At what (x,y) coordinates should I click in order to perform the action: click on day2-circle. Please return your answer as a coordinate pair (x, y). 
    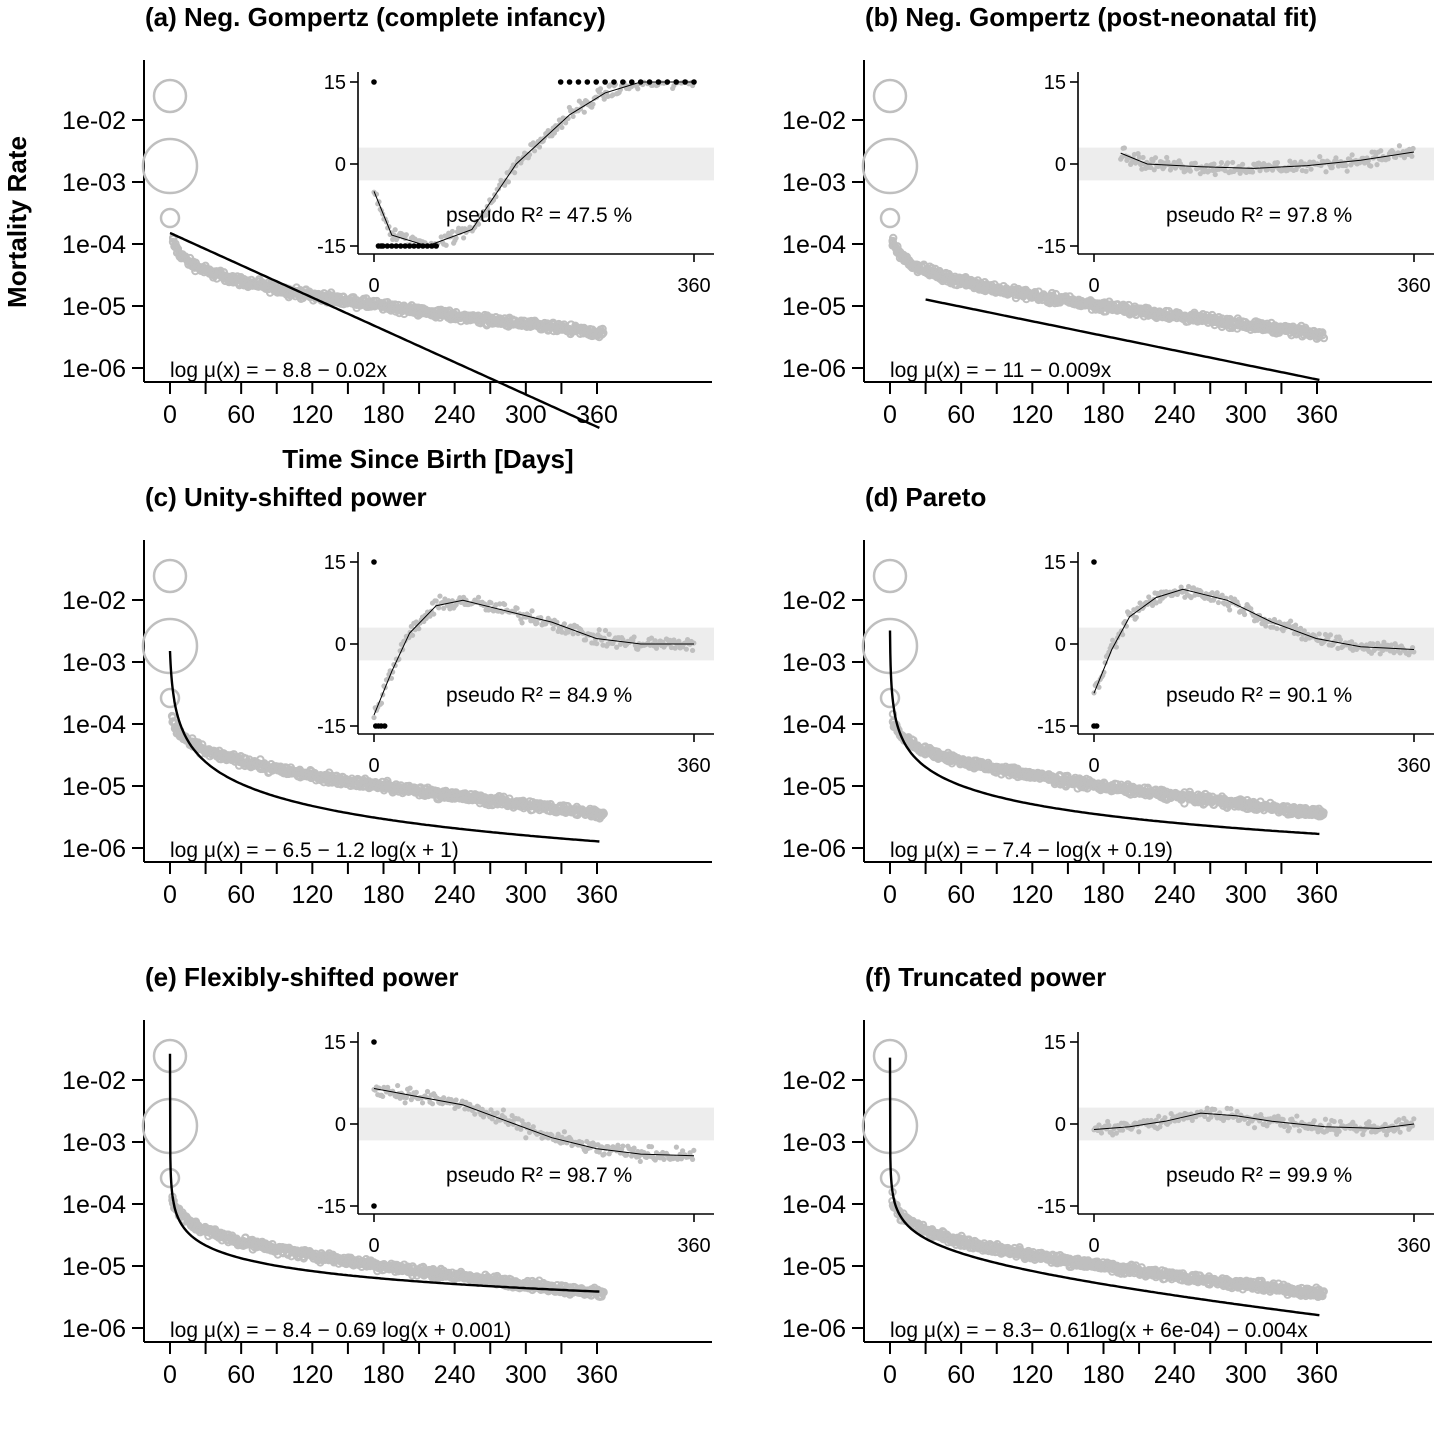
    Looking at the image, I should click on (170, 218).